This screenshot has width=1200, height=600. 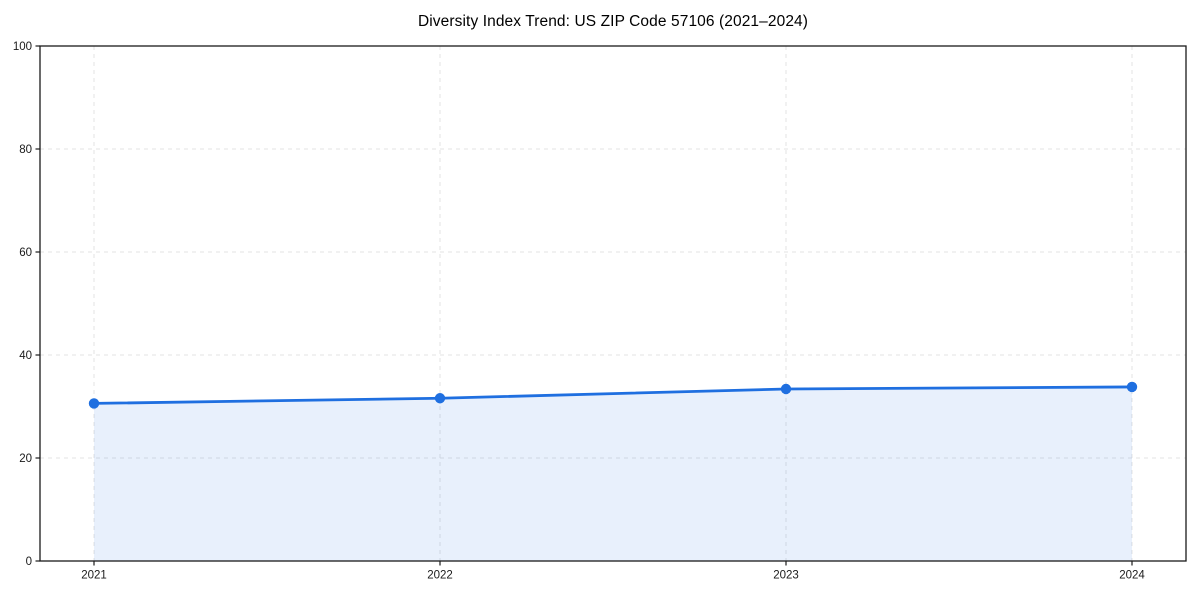 What do you see at coordinates (613, 395) in the screenshot?
I see `trend-line` at bounding box center [613, 395].